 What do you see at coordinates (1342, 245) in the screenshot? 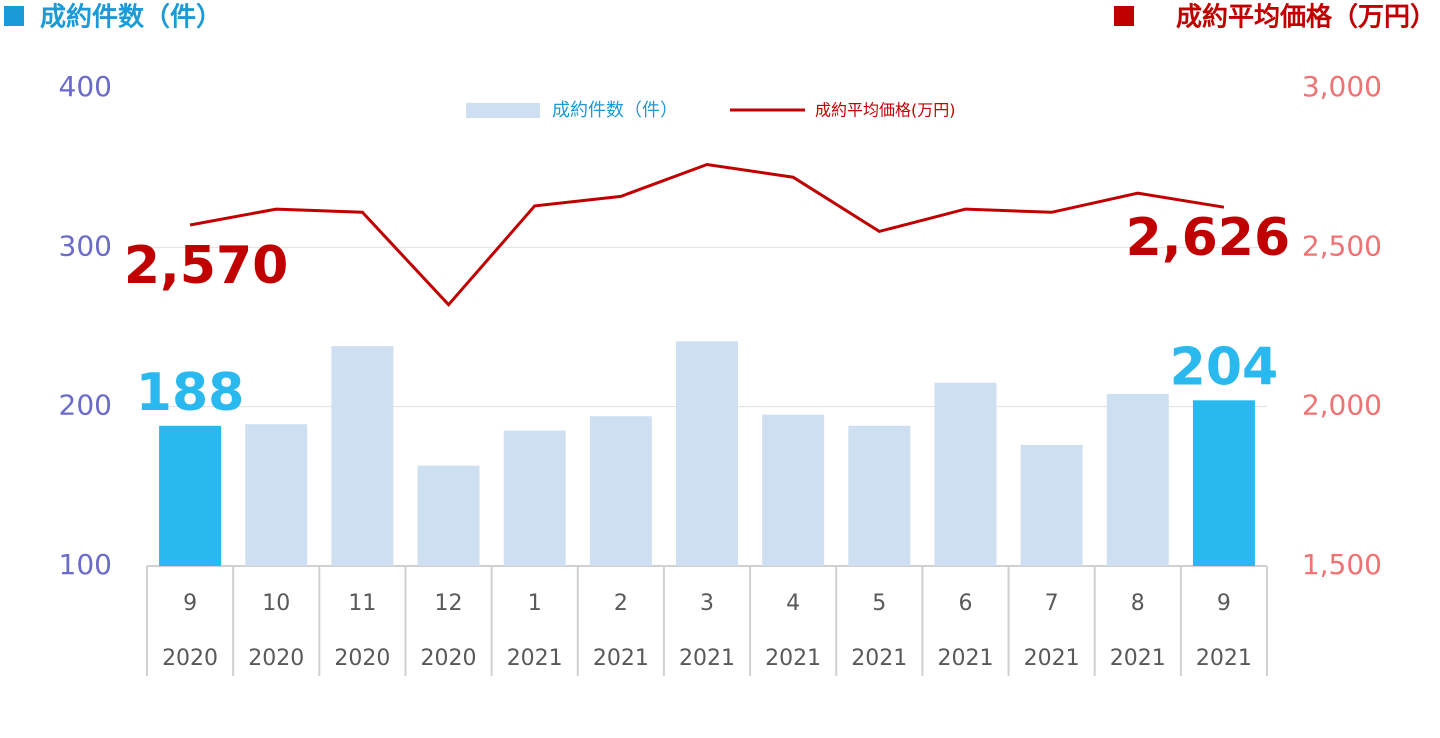
I see `y2-tick-label: 2,500` at bounding box center [1342, 245].